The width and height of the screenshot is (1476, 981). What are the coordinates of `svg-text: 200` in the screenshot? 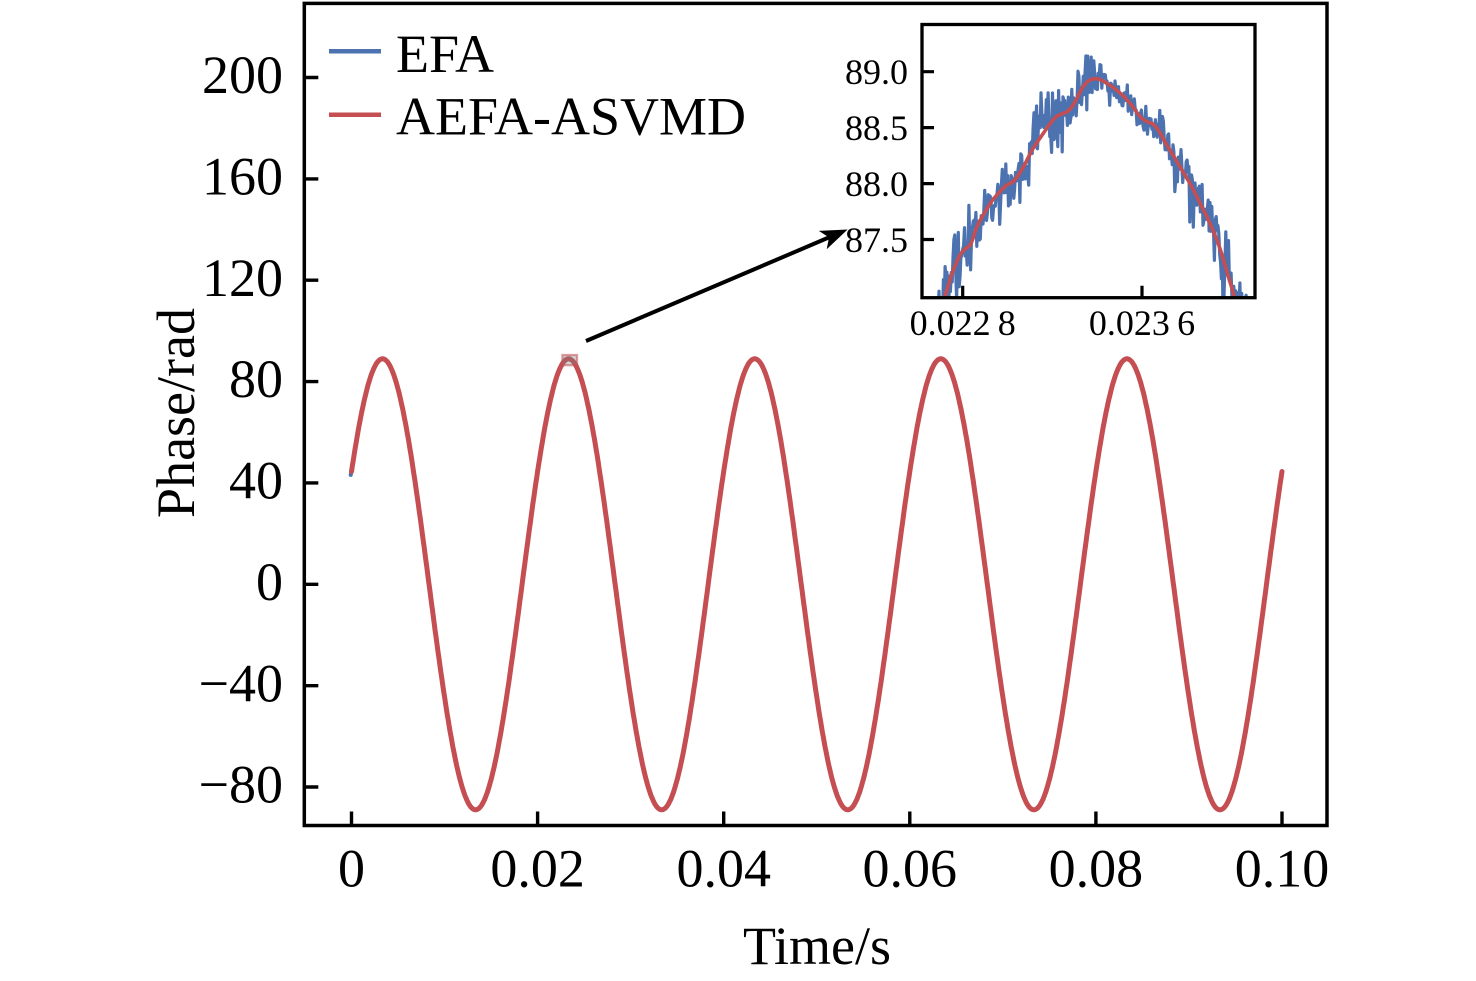 It's located at (242, 75).